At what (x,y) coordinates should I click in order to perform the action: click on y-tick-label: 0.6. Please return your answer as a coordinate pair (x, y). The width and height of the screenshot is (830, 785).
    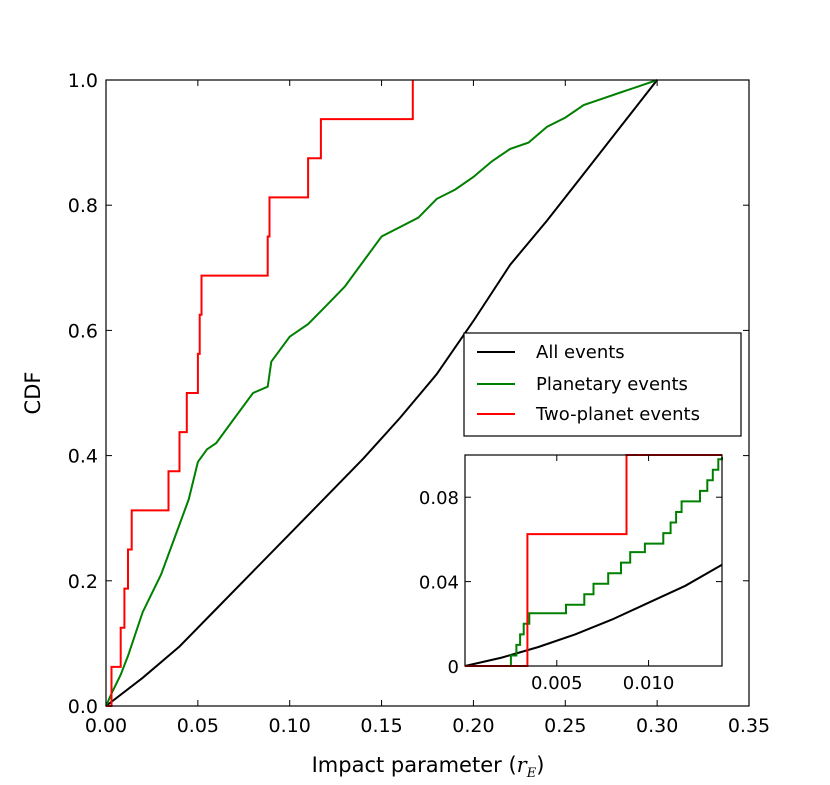
    Looking at the image, I should click on (83, 331).